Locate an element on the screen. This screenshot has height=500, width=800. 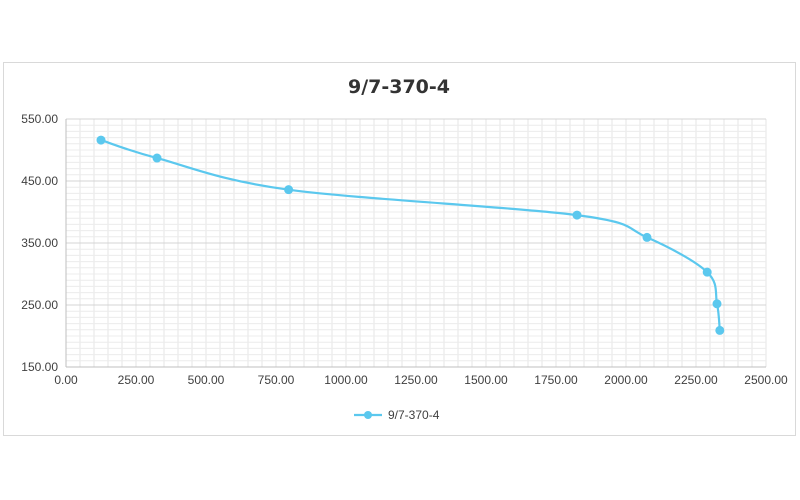
x-tick-label: 250.00 is located at coordinates (136, 380).